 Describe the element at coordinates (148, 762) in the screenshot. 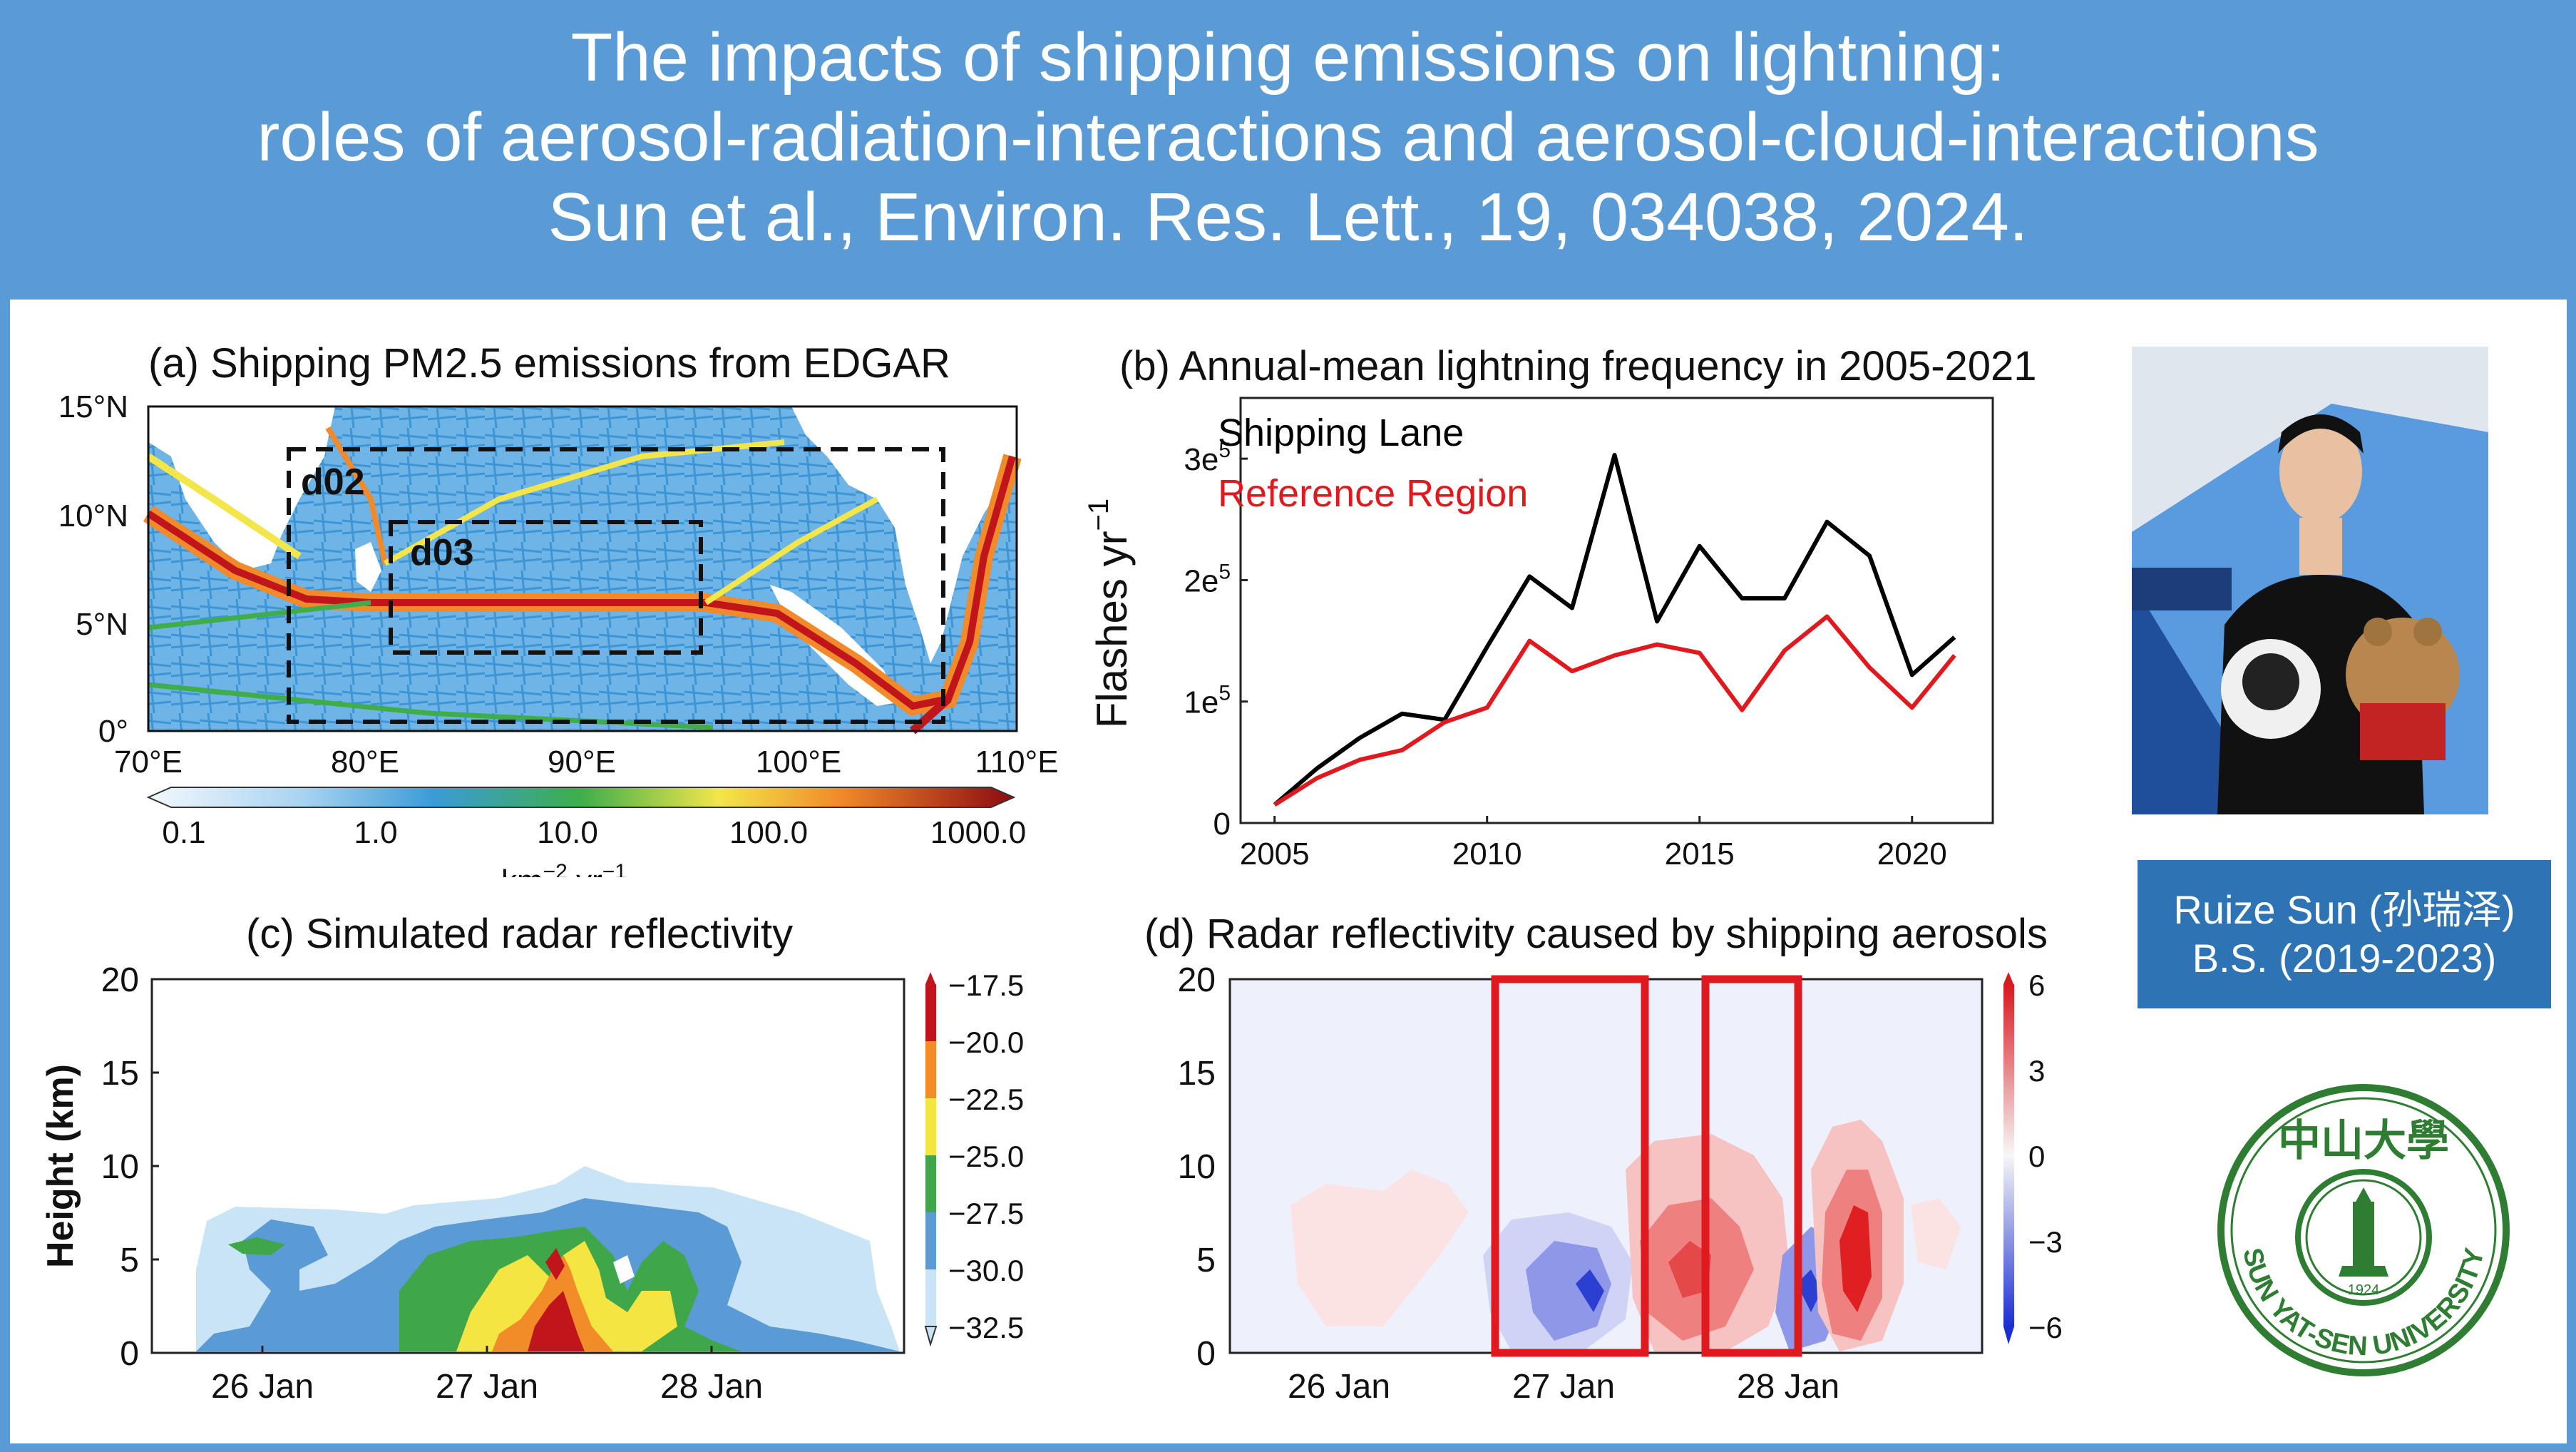

I see `lon-tick: 70°E` at that location.